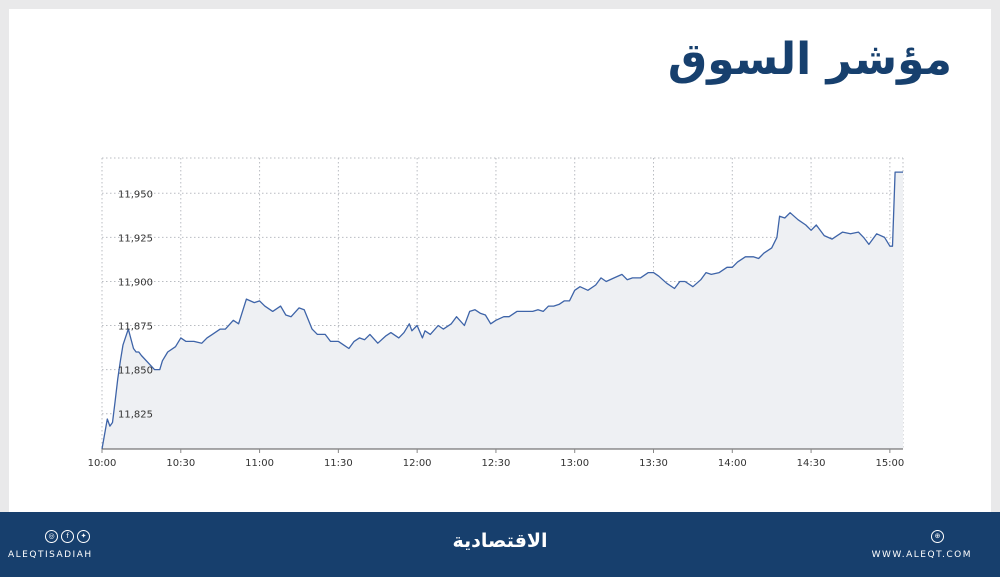 The image size is (1000, 577). What do you see at coordinates (135, 415) in the screenshot?
I see `y-tick-label: 11,825` at bounding box center [135, 415].